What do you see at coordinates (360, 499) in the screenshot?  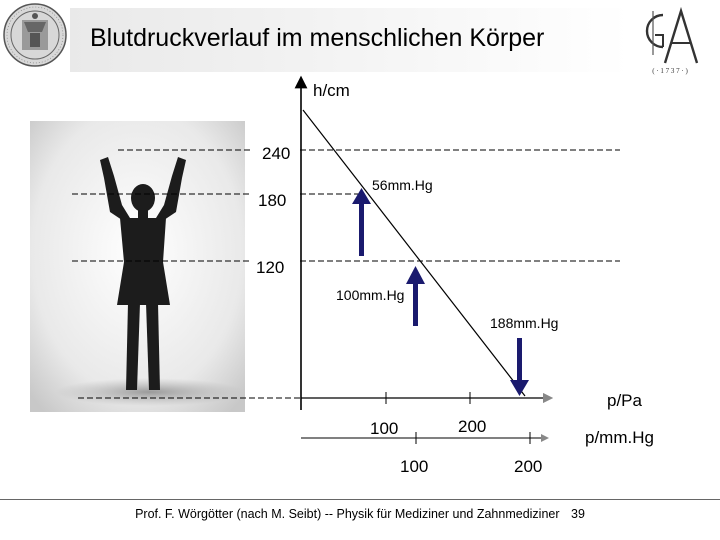 I see `footer-divider` at bounding box center [360, 499].